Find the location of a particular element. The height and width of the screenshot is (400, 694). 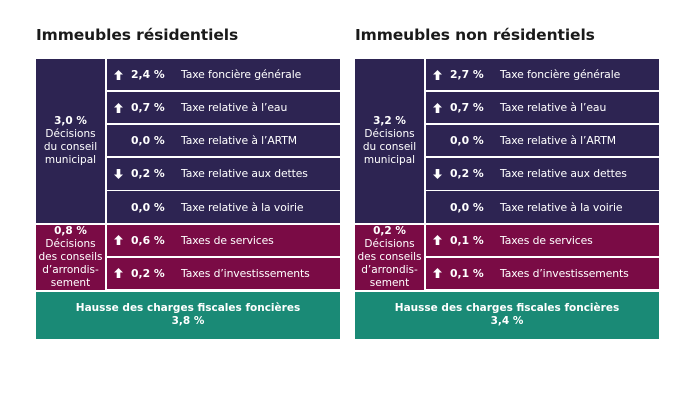

tax-row: 0,1 % Taxes de services is located at coordinates (542, 240).